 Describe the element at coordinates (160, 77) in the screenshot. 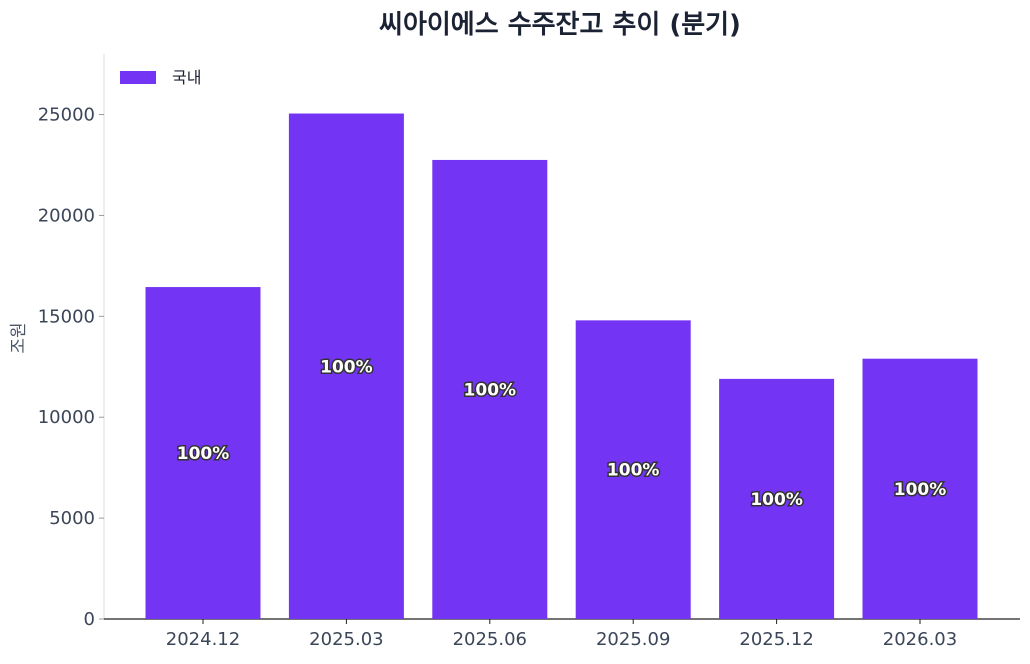

I see `legend: 국내` at that location.